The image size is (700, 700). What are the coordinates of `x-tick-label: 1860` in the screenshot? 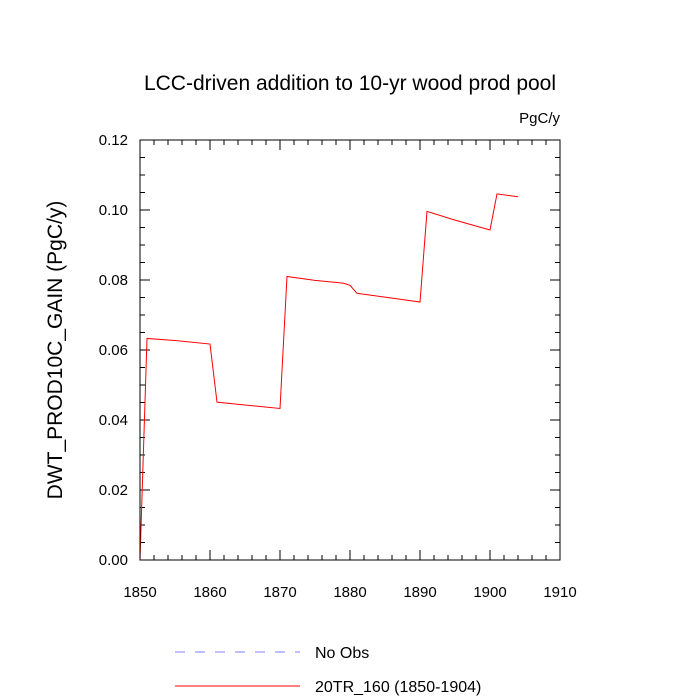 It's located at (209, 592).